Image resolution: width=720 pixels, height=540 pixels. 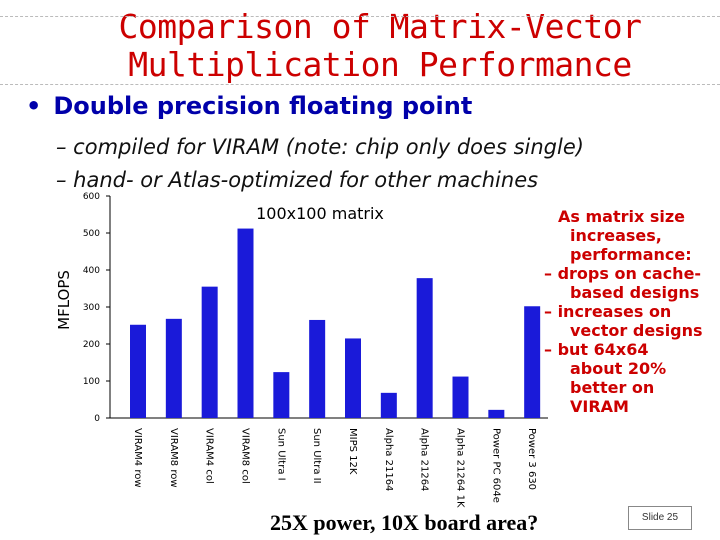 I want to click on title-line-2: Multiplication Performance, so click(x=380, y=64).